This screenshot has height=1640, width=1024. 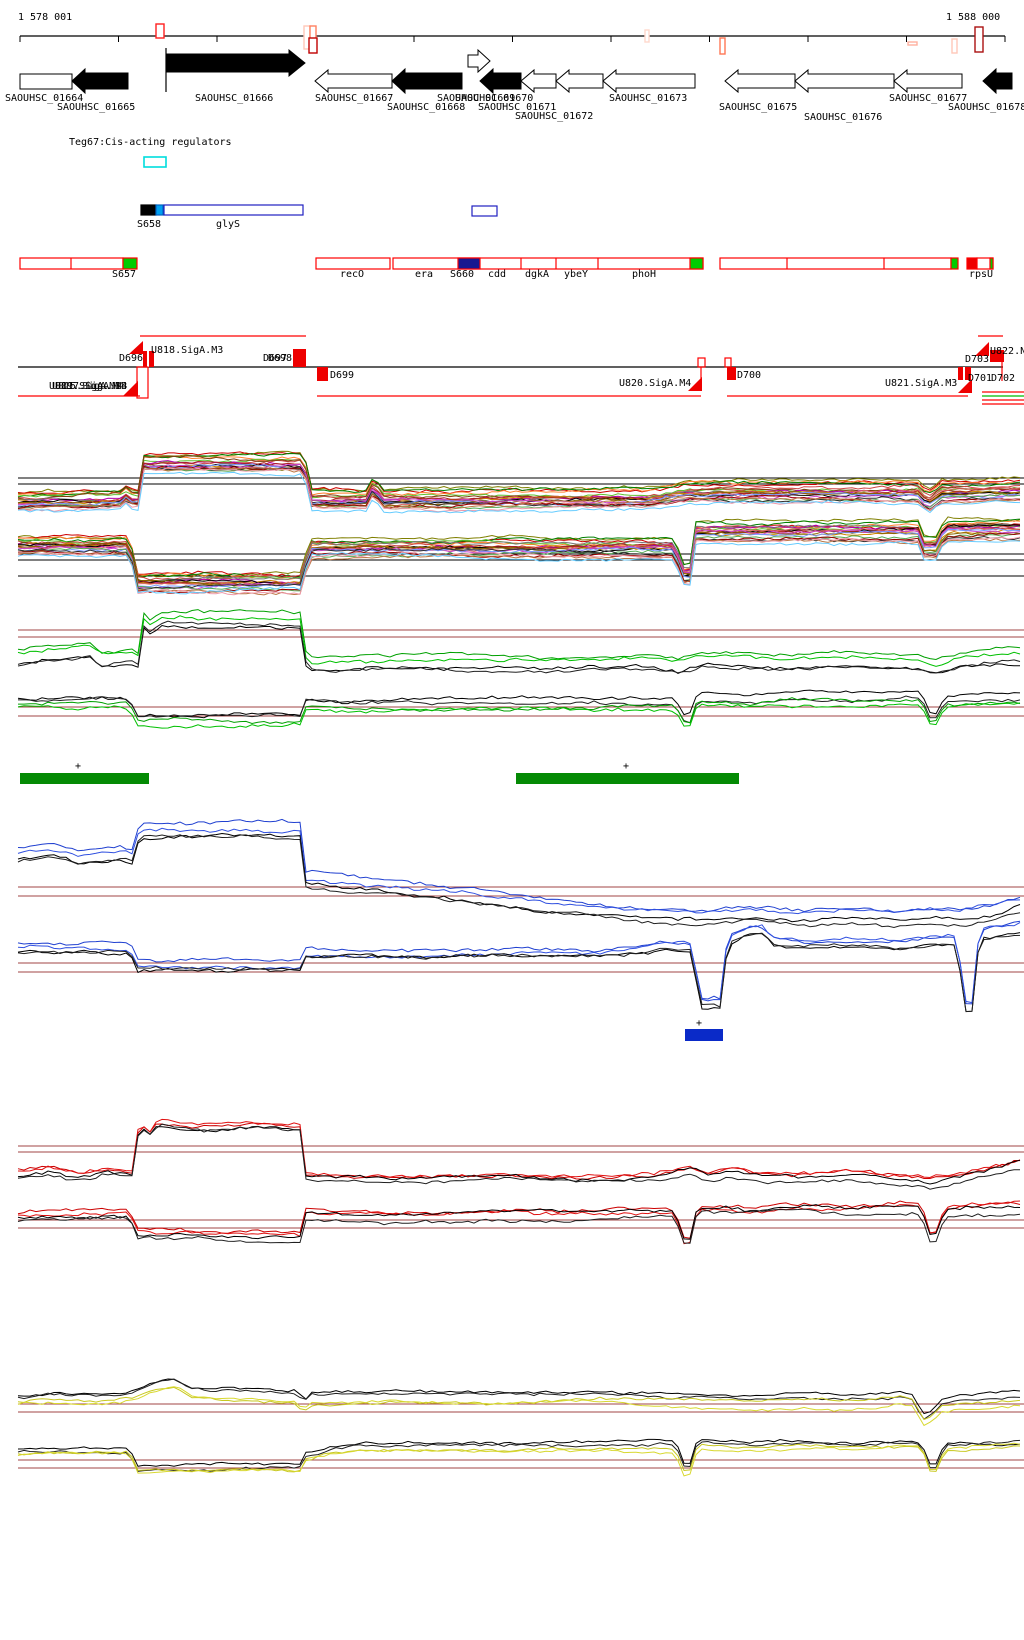 What do you see at coordinates (494, 98) in the screenshot?
I see `gene-label: SAOUHSC_01670` at bounding box center [494, 98].